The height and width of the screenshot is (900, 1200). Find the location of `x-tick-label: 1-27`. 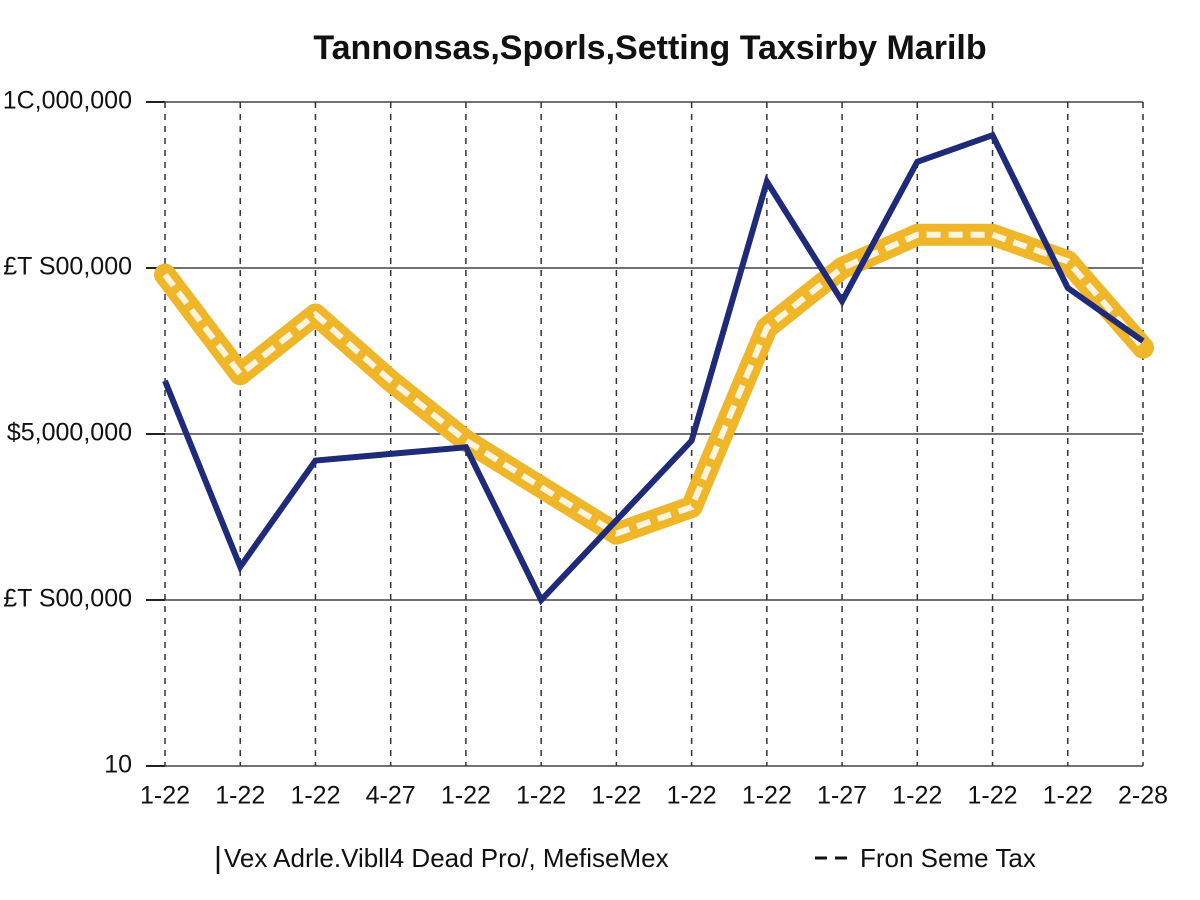

x-tick-label: 1-27 is located at coordinates (842, 796).